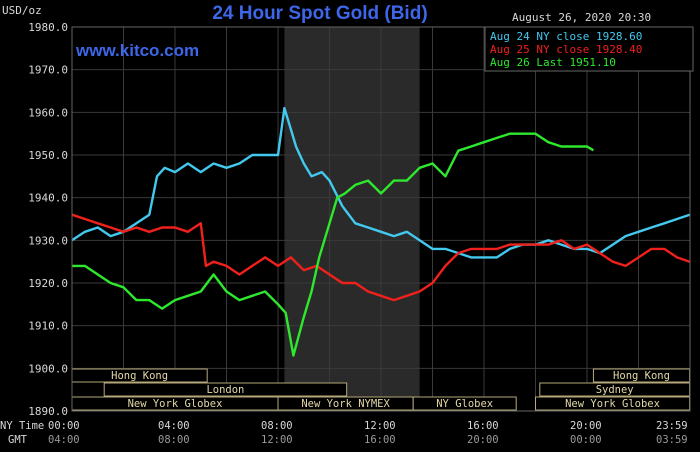 Image resolution: width=700 pixels, height=452 pixels. I want to click on y-tick-label: 1940.0, so click(48, 198).